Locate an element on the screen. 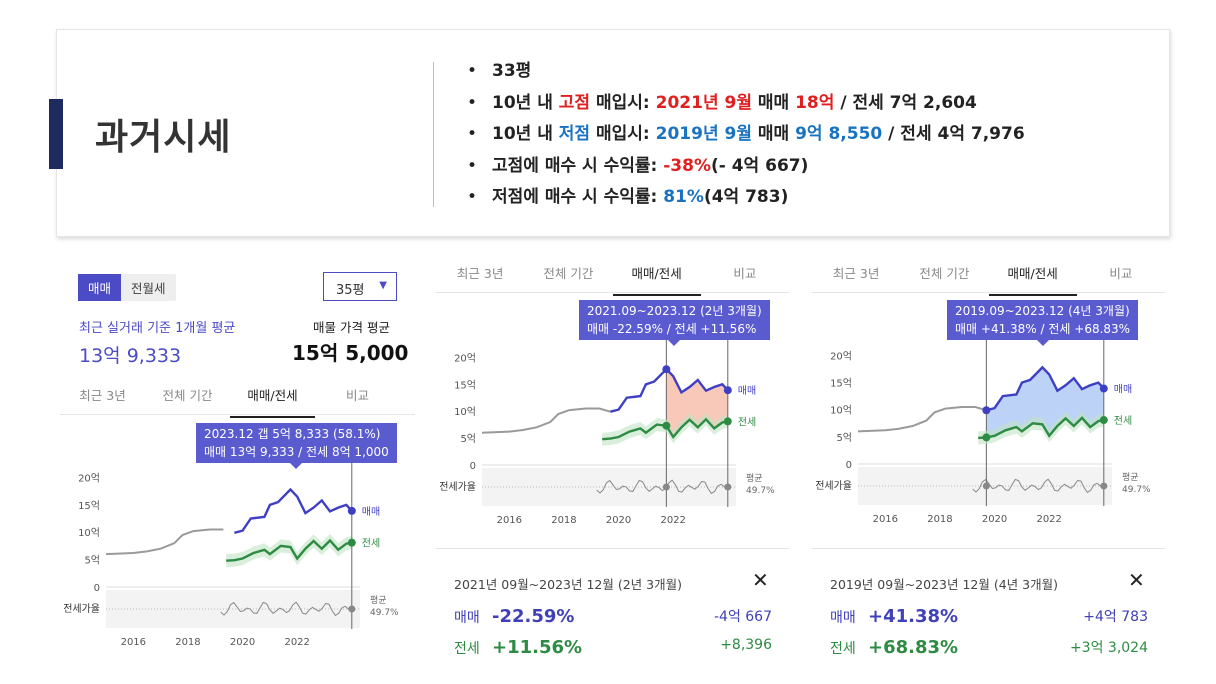 This screenshot has height=684, width=1216. chevron-down-icon: ▼ is located at coordinates (383, 285).